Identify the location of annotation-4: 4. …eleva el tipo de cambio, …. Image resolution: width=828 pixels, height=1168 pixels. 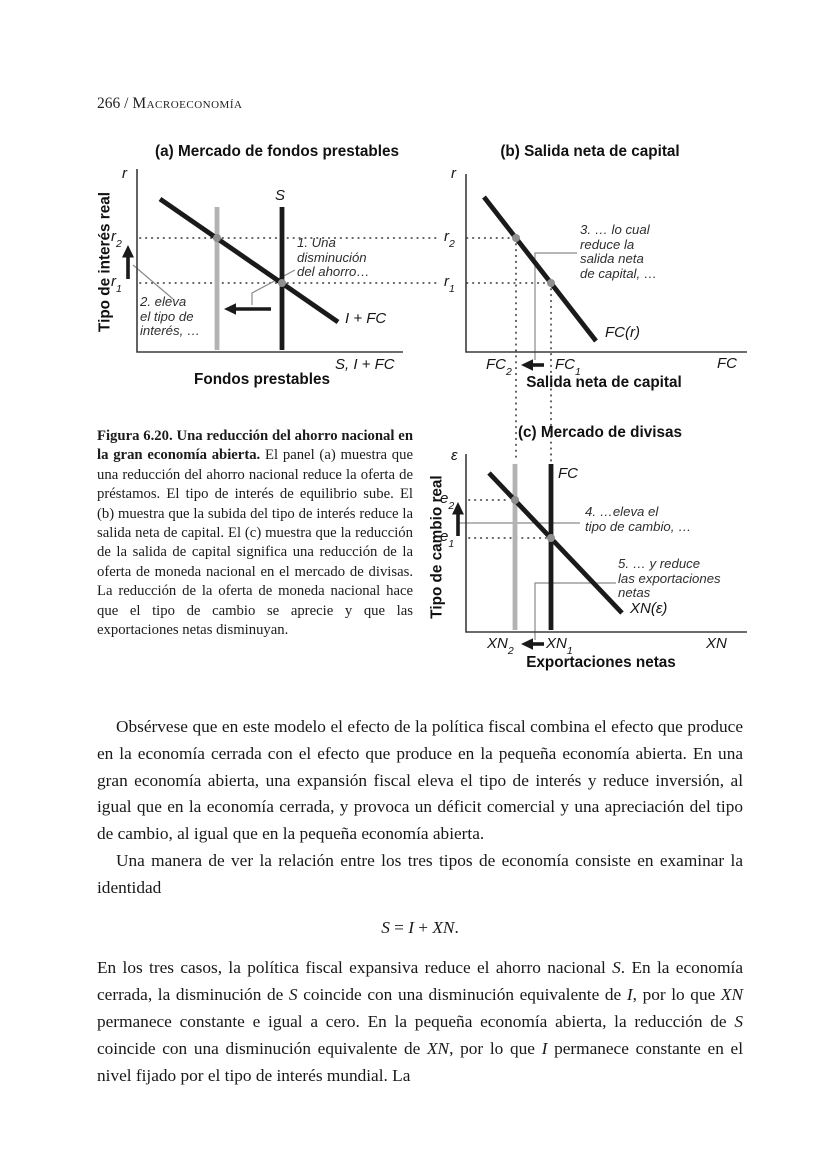
(638, 519).